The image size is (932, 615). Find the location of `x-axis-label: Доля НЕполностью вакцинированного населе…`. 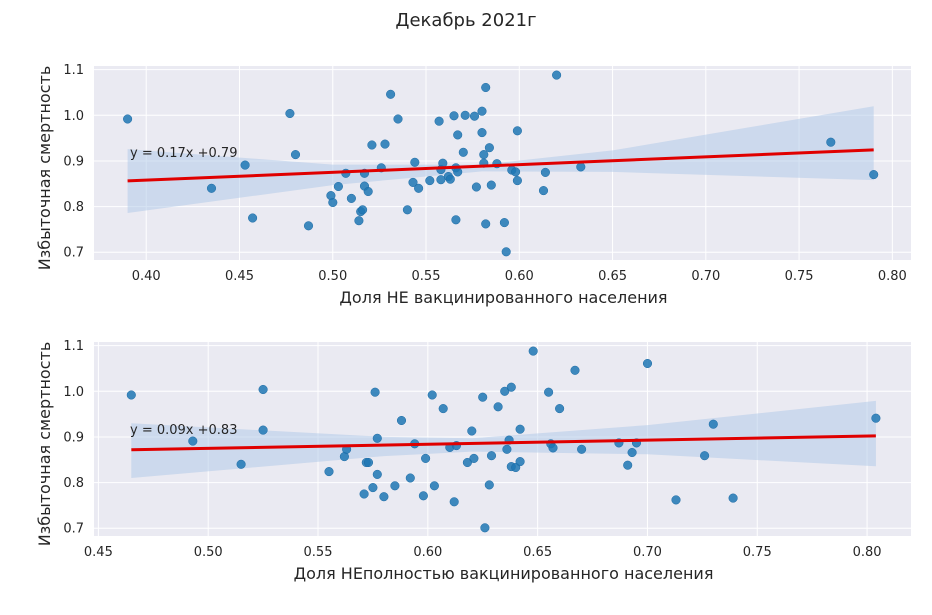

x-axis-label: Доля НЕполностью вакцинированного населе… is located at coordinates (504, 573).